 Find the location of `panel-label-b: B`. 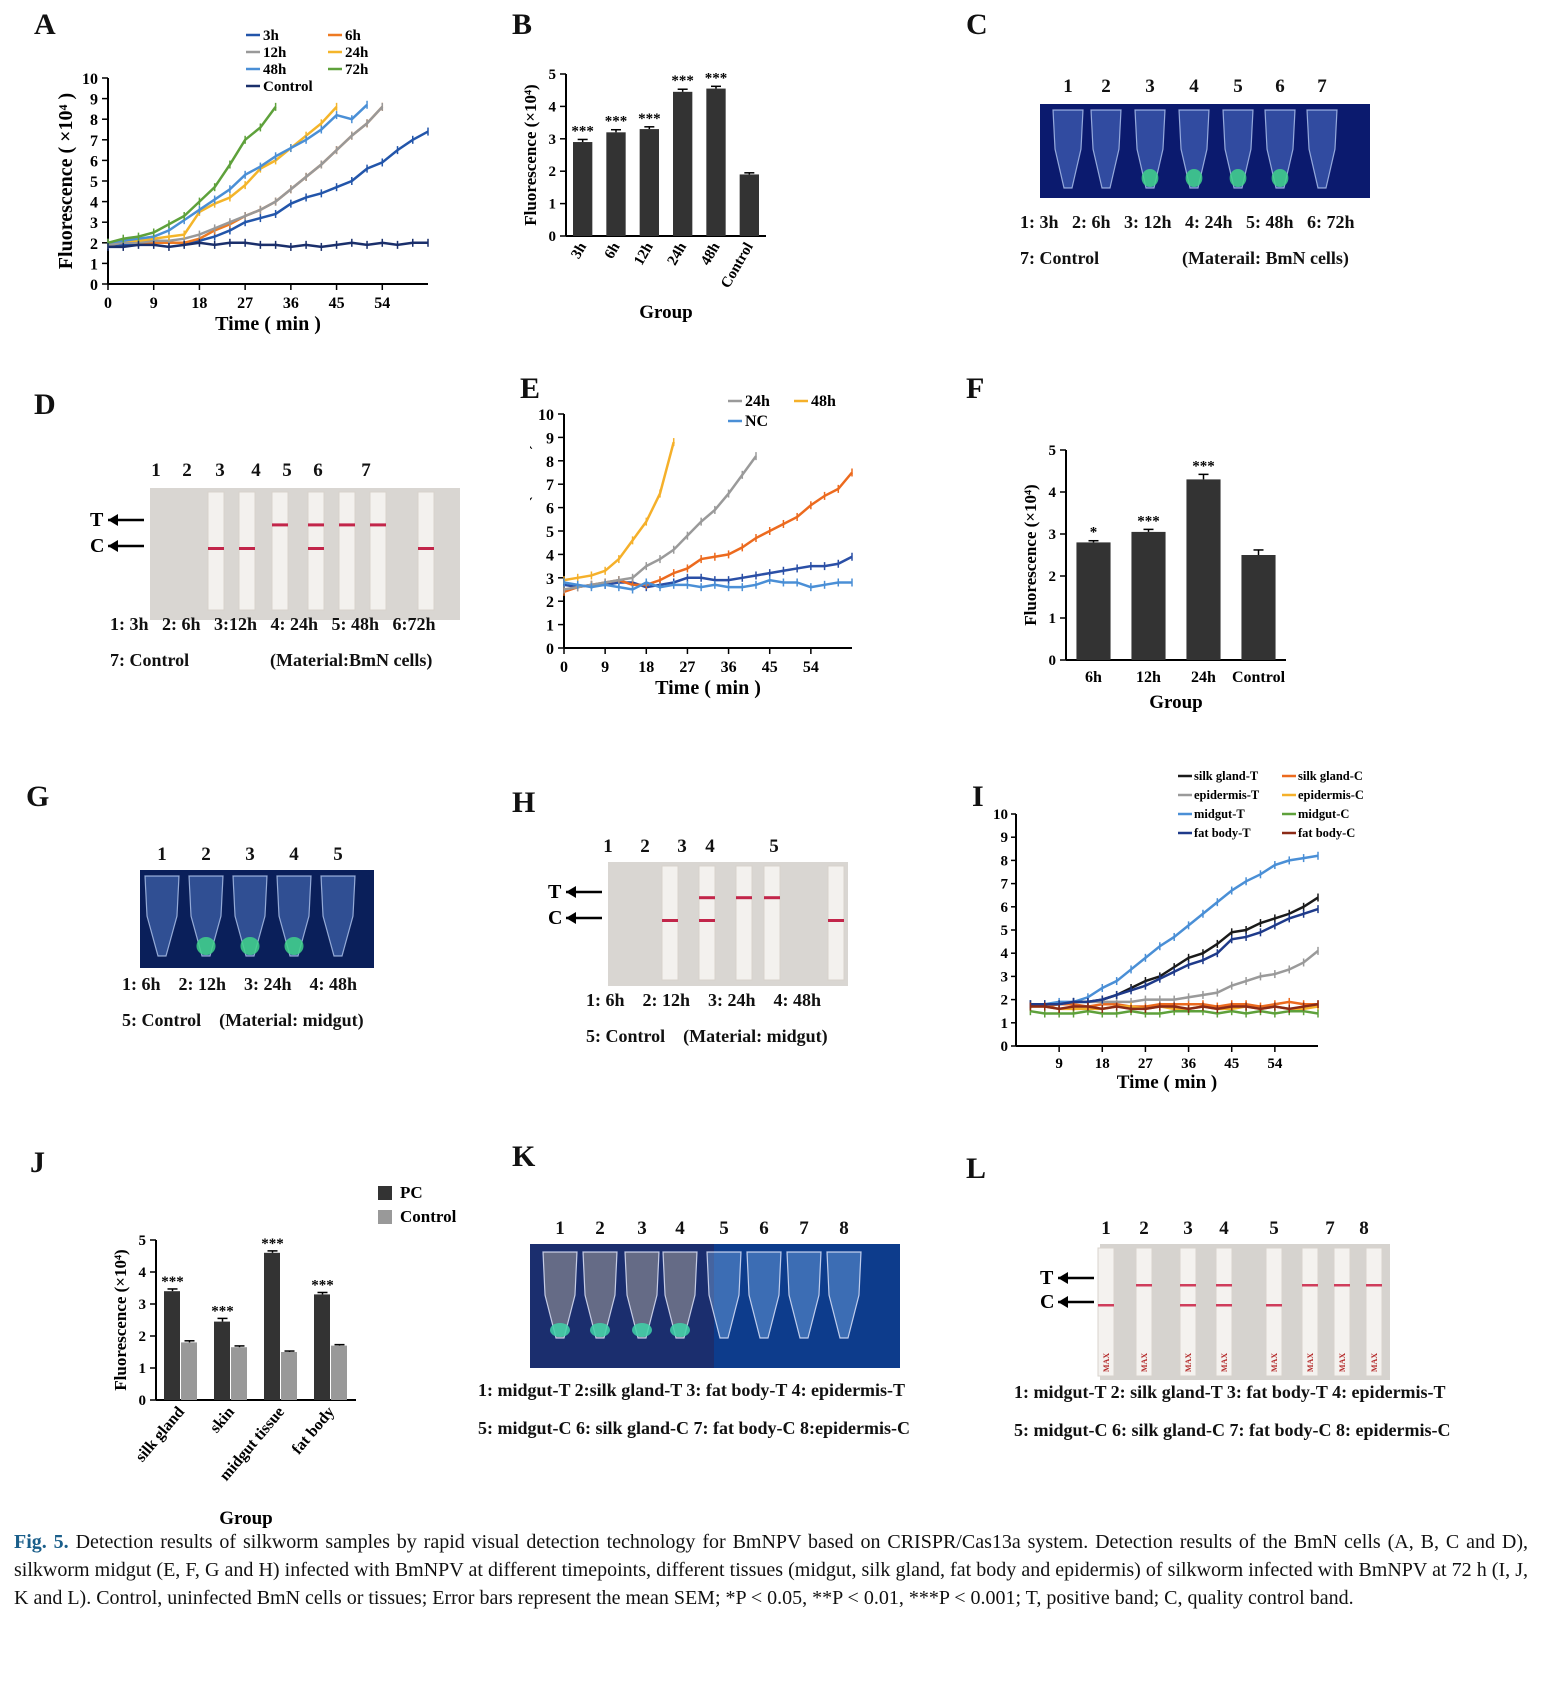

panel-label-b: B is located at coordinates (522, 24).